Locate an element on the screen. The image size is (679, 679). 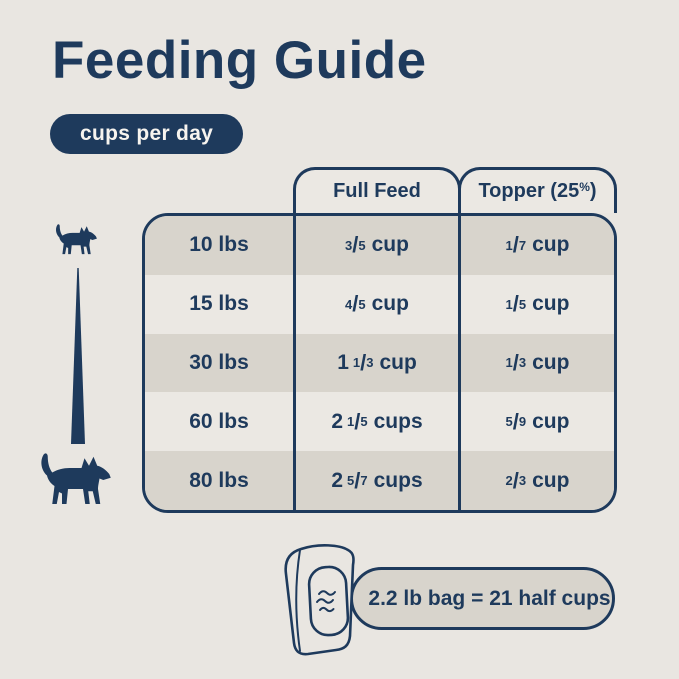
topper-cell: 1/7 cup is located at coordinates (536, 245).